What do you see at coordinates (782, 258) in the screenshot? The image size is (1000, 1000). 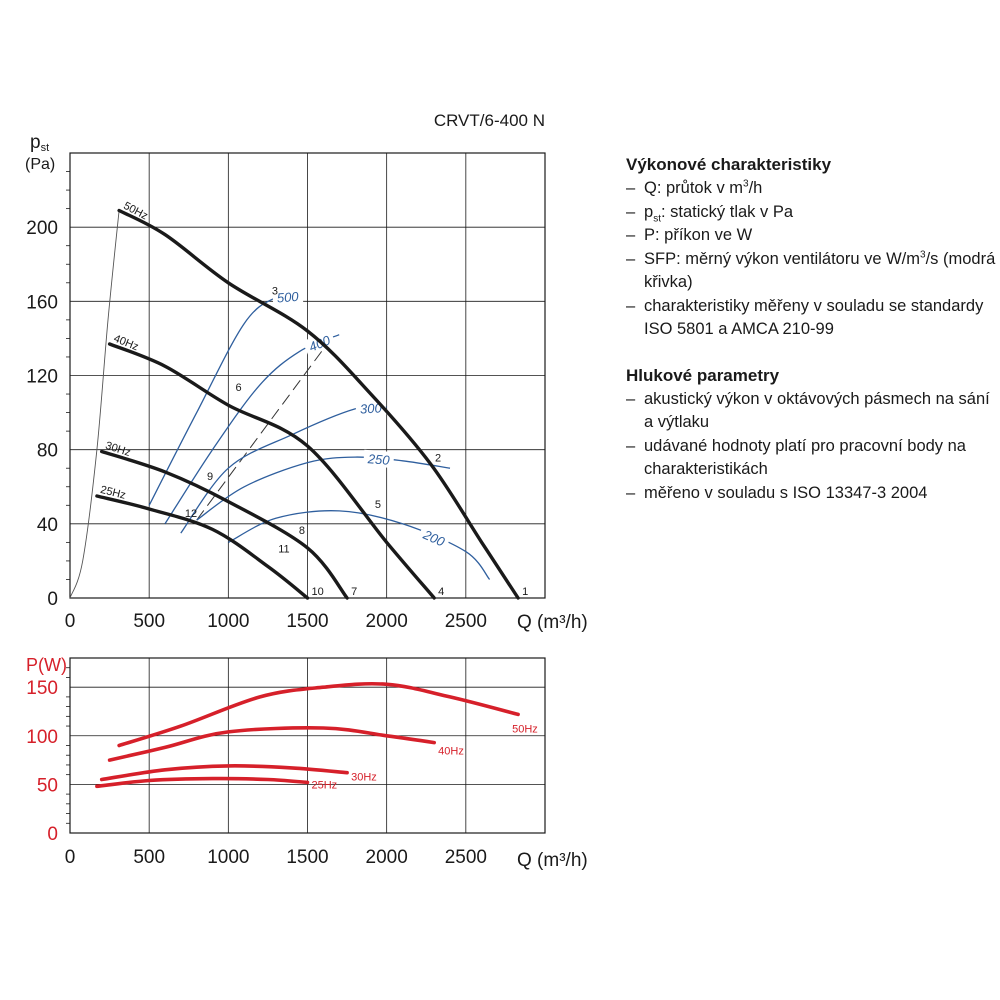 I see `legend-text: SFP: měrný výkon ventilátoru ve W/m` at bounding box center [782, 258].